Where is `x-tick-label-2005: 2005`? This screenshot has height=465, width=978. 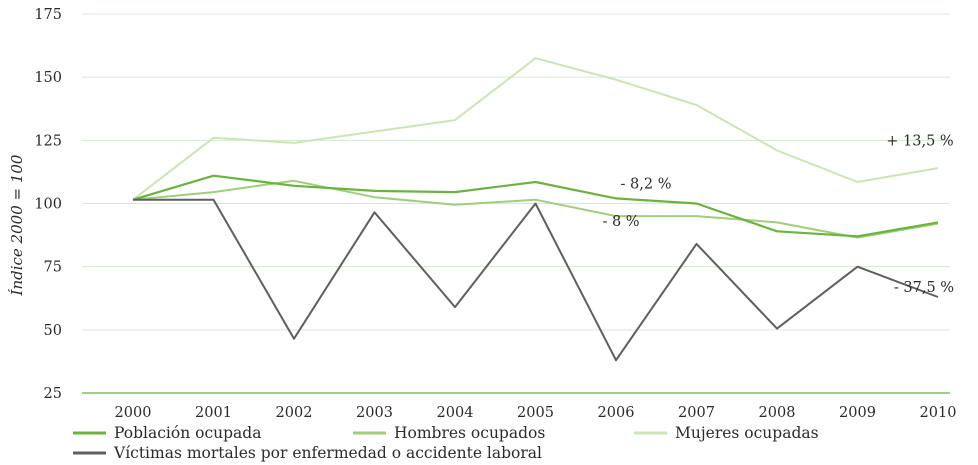 x-tick-label-2005: 2005 is located at coordinates (535, 413).